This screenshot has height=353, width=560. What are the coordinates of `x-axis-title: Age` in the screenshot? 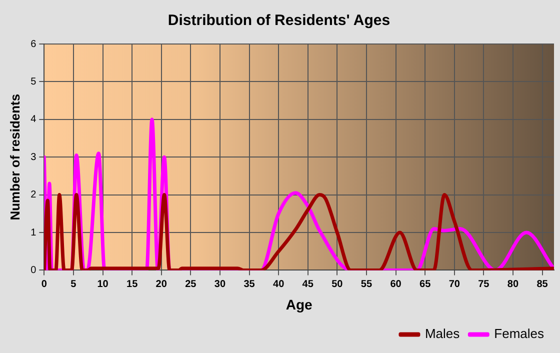 It's located at (299, 304).